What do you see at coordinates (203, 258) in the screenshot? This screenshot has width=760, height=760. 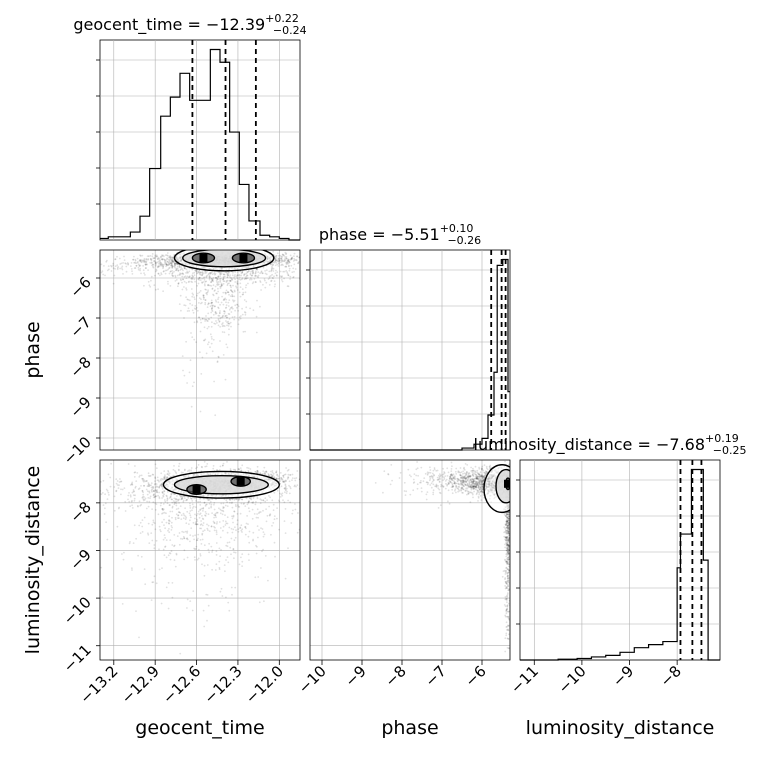 I see `density-peak` at bounding box center [203, 258].